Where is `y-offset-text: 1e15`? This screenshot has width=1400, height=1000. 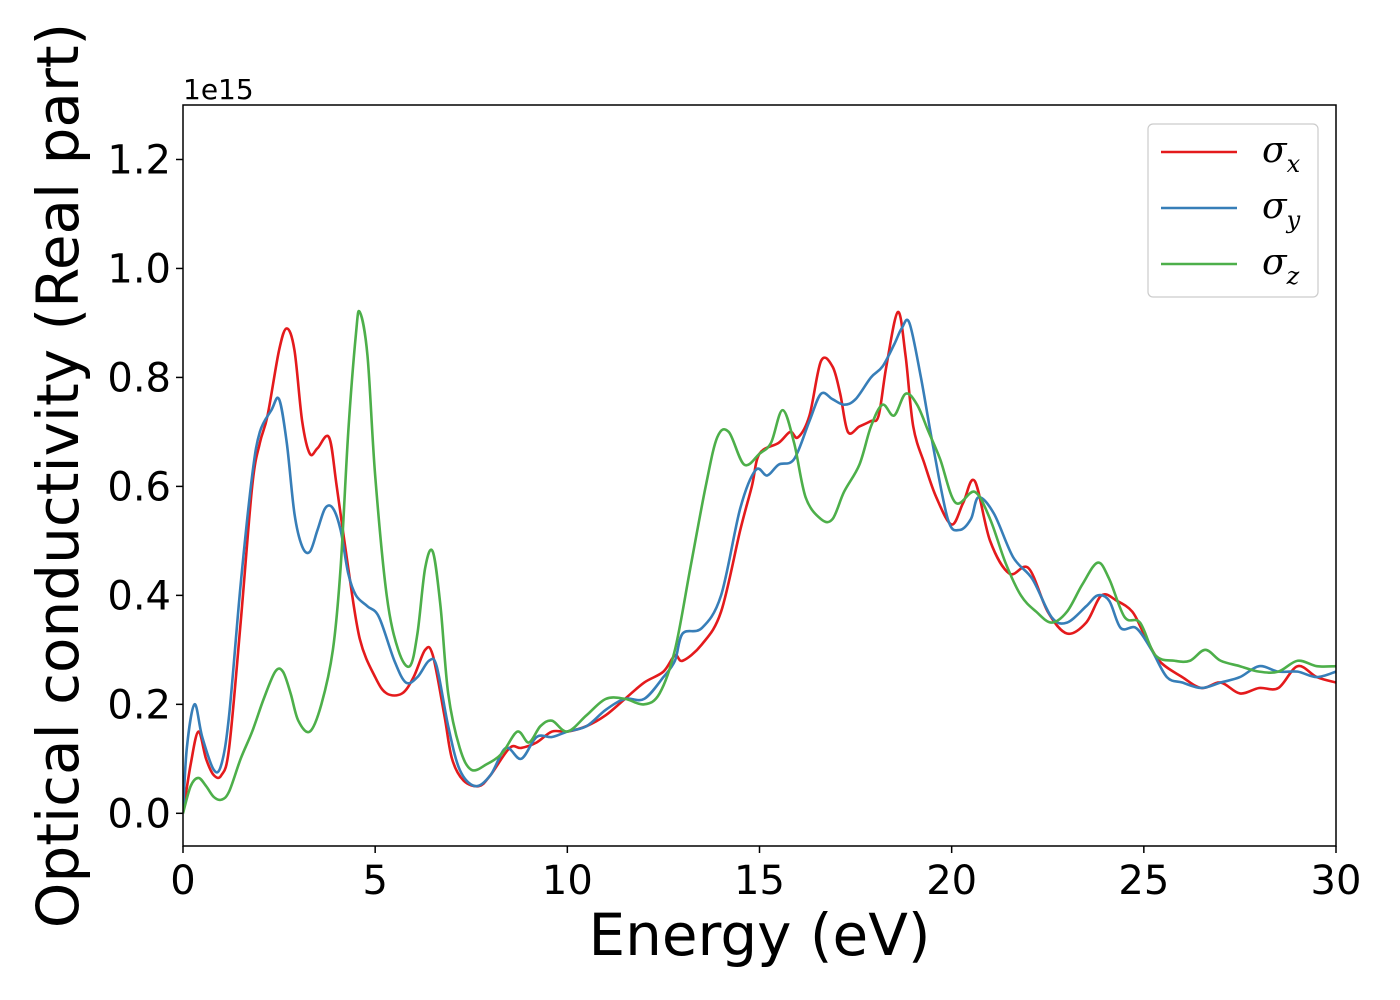 y-offset-text: 1e15 is located at coordinates (218, 89).